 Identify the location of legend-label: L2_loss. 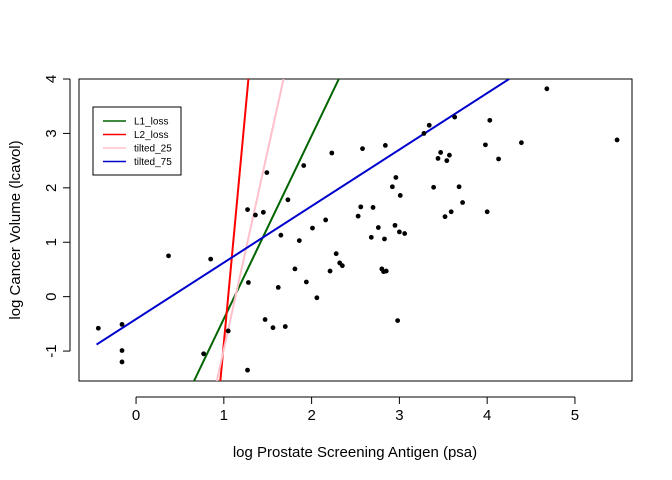
(151, 135).